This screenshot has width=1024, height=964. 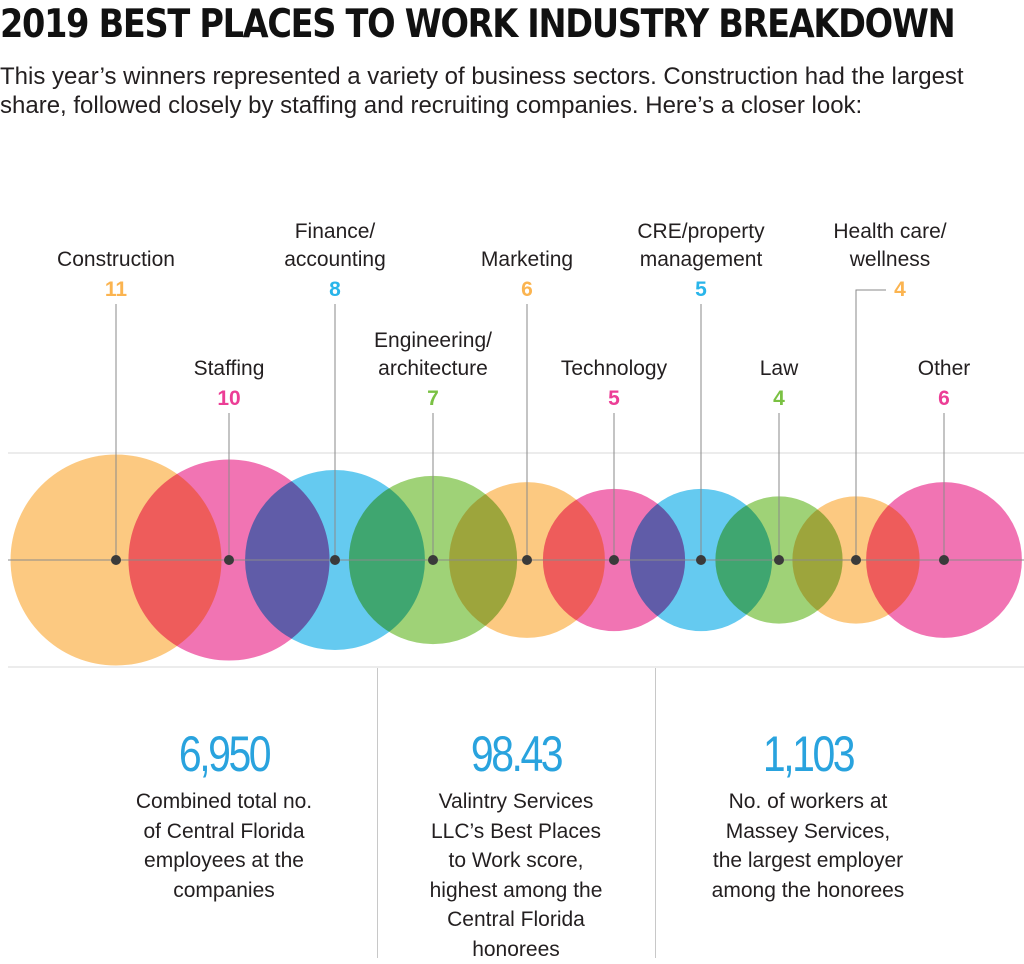 I want to click on stat-caption-line: LLC’s Best Places, so click(x=516, y=832).